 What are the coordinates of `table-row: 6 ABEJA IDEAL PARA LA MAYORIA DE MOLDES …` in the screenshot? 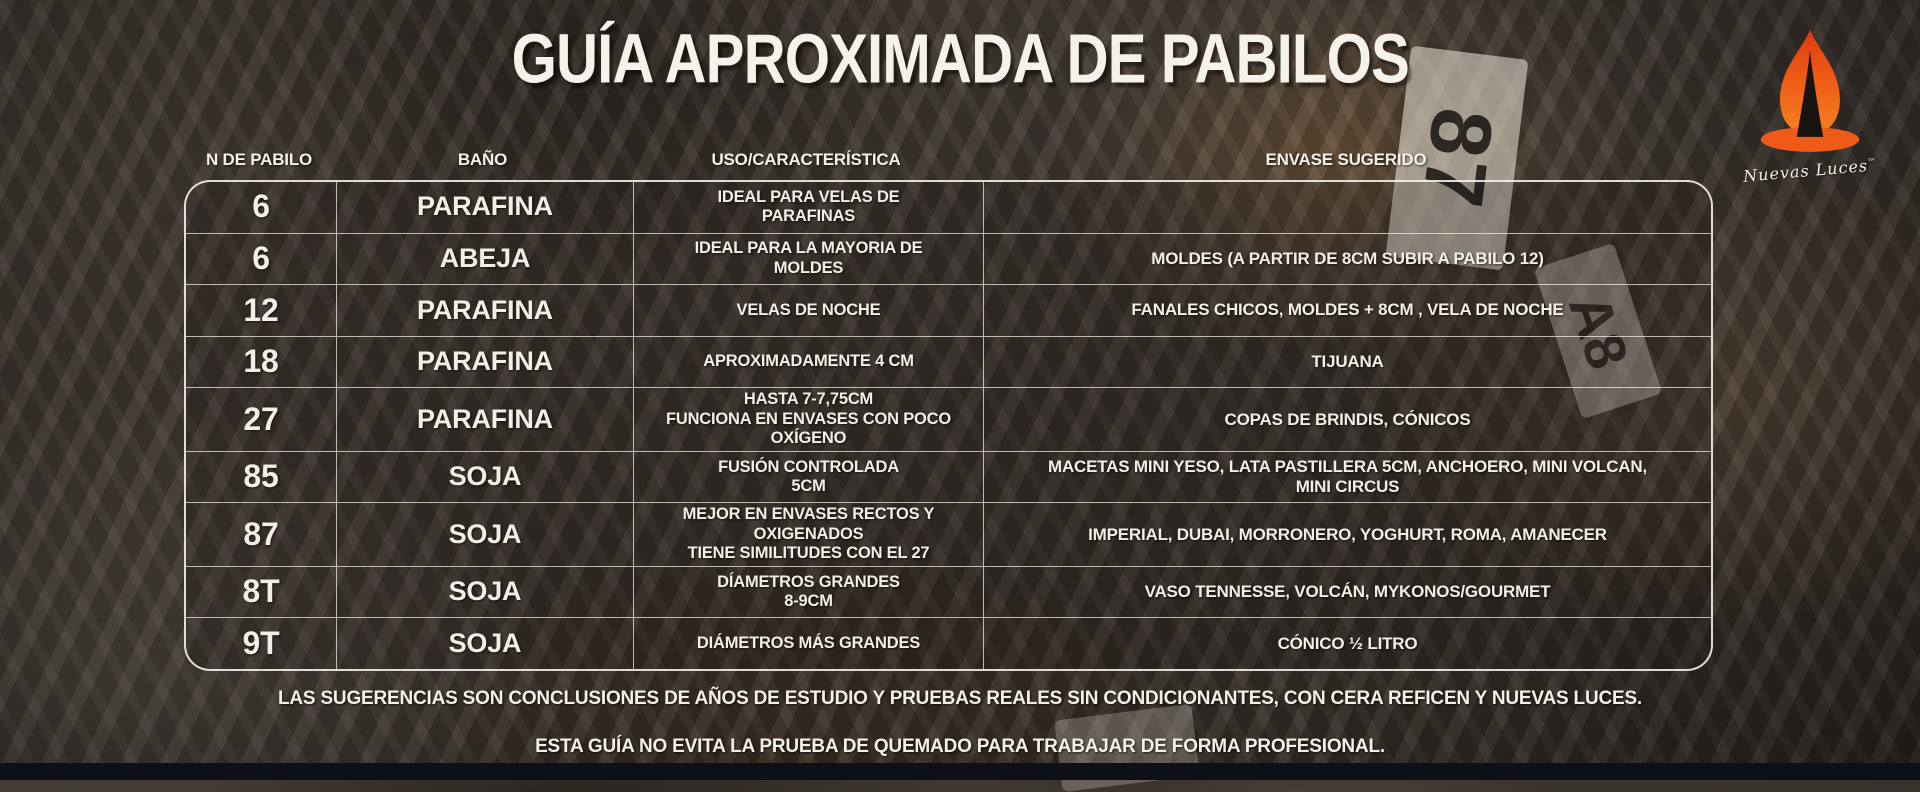 It's located at (948, 258).